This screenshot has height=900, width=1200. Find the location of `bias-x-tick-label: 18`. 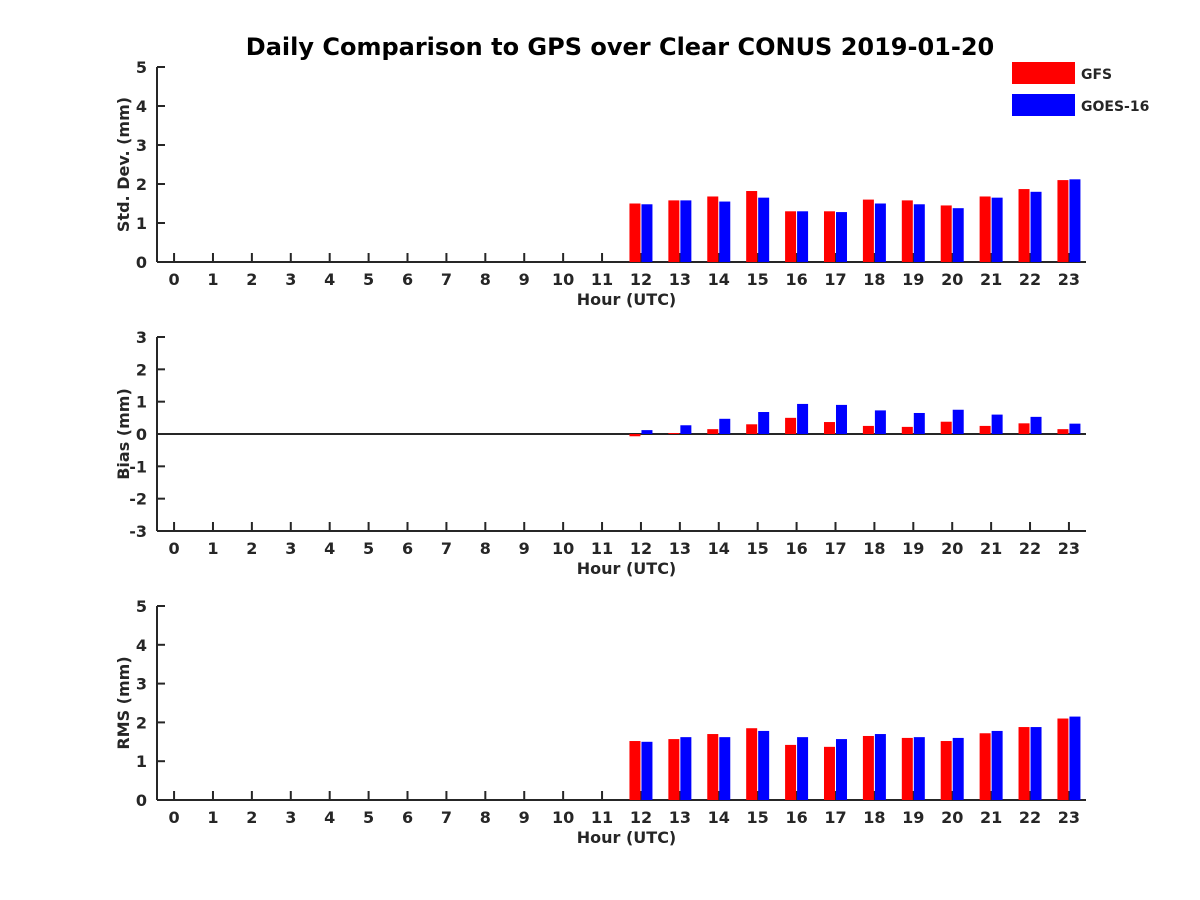

bias-x-tick-label: 18 is located at coordinates (874, 548).